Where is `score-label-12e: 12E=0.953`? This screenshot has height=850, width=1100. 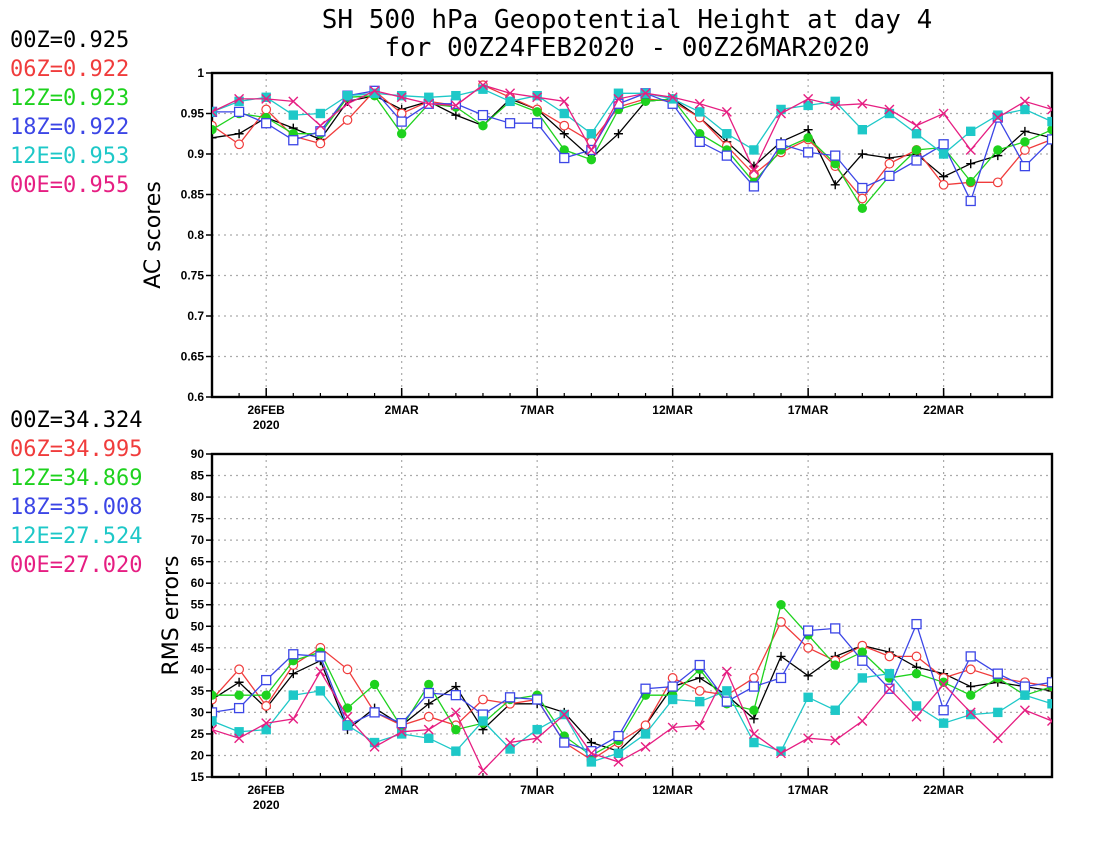 score-label-12e: 12E=0.953 is located at coordinates (69, 156).